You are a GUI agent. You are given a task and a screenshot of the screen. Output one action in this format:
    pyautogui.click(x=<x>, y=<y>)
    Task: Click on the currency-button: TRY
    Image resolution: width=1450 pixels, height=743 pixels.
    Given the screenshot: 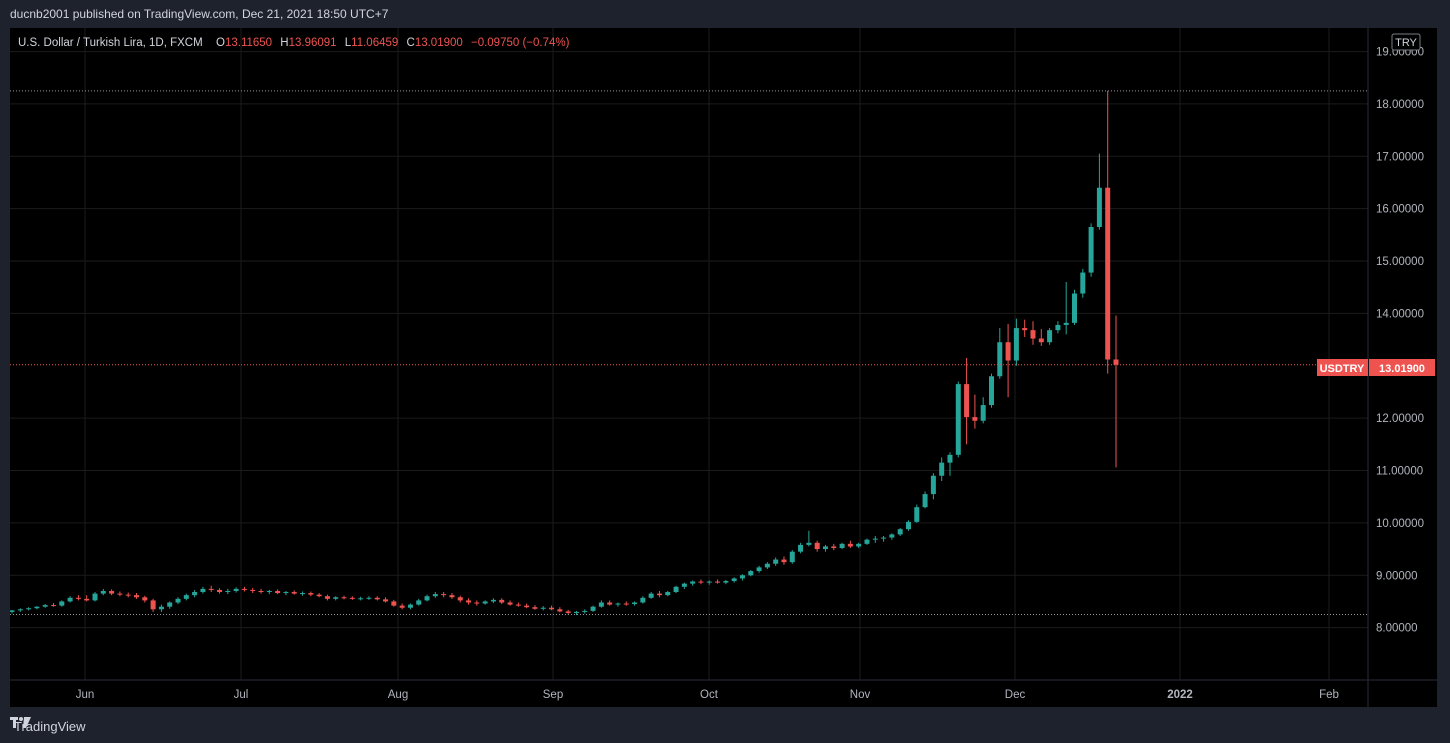 What is the action you would take?
    pyautogui.click(x=1406, y=42)
    